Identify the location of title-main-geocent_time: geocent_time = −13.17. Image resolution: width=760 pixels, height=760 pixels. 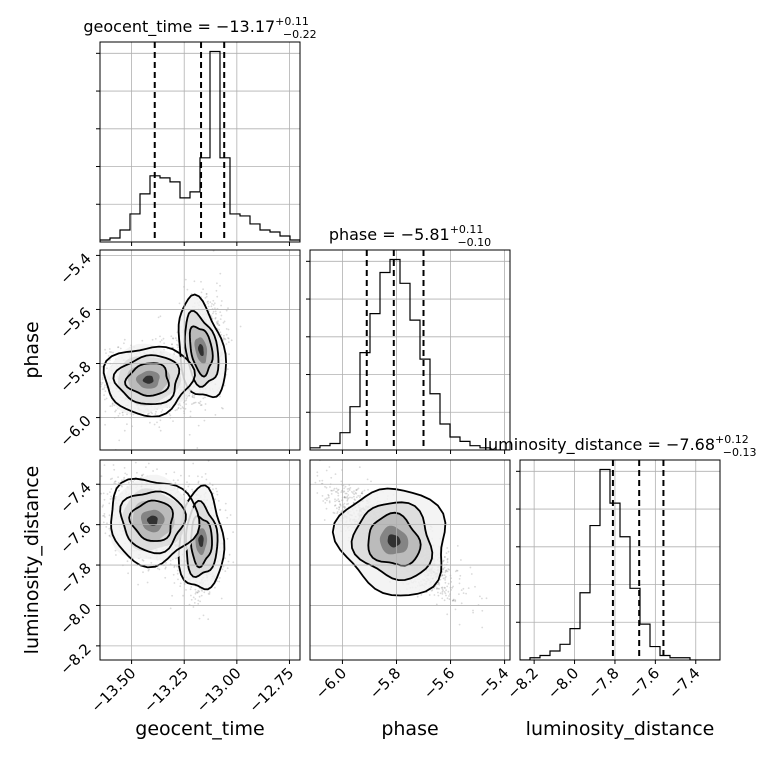
(179, 27).